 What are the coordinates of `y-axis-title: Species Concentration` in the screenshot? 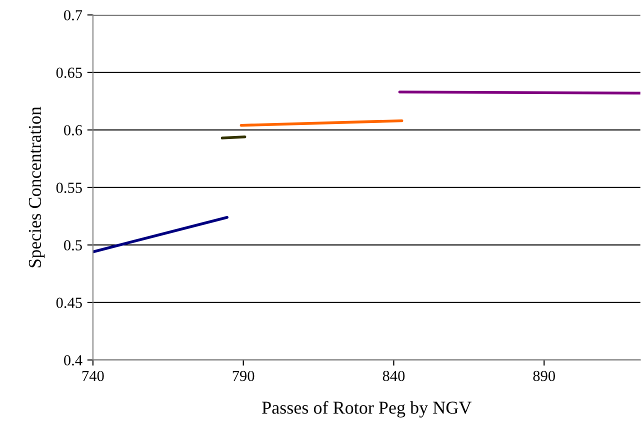 It's located at (36, 187).